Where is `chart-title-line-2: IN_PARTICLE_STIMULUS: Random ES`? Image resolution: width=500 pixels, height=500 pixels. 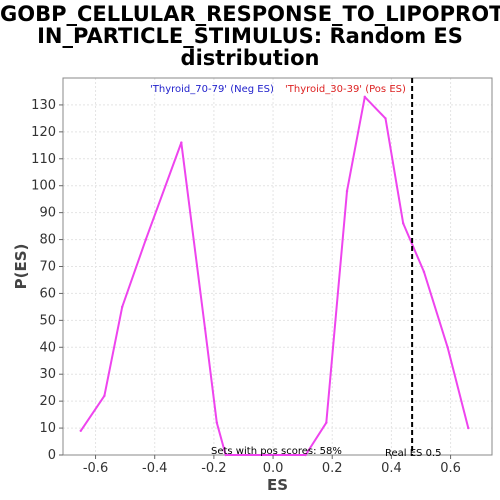
chart-title-line-2: IN_PARTICLE_STIMULUS: Random ES is located at coordinates (250, 36).